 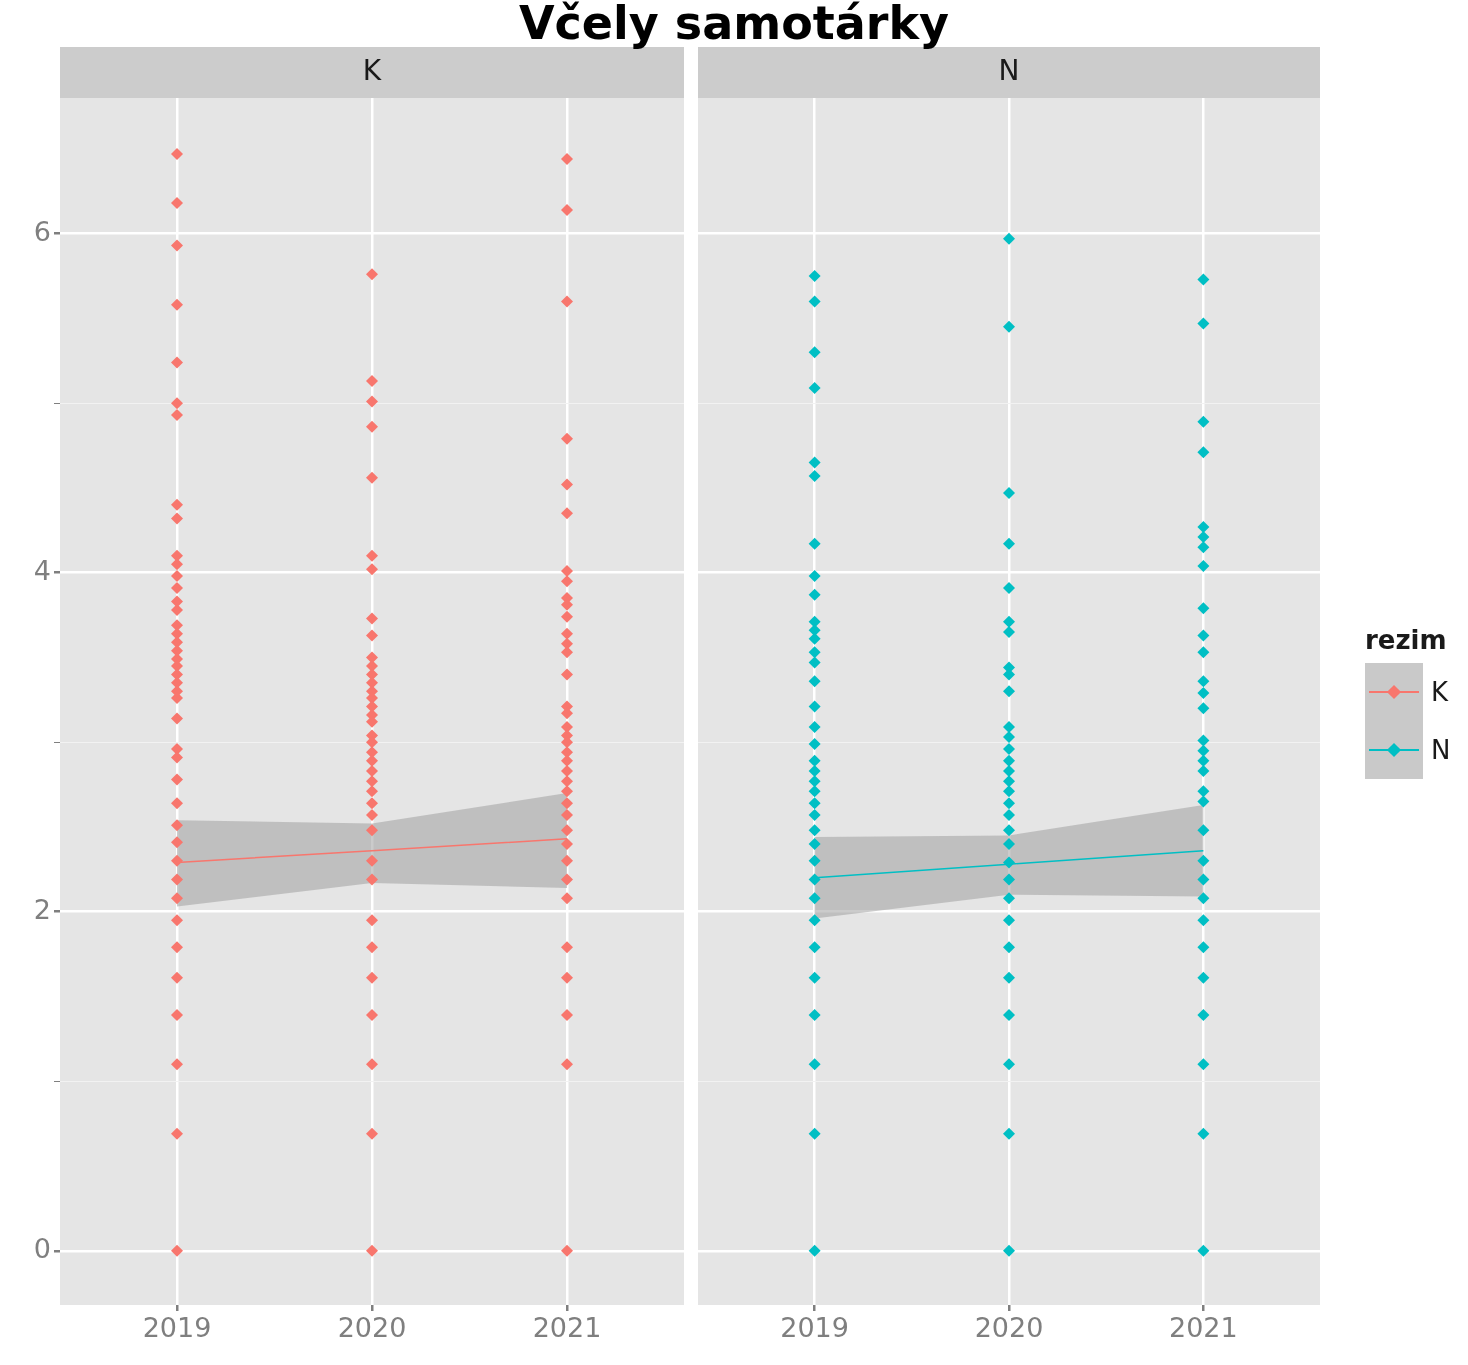 I want to click on chart-subtitle: N, so click(x=1009, y=70).